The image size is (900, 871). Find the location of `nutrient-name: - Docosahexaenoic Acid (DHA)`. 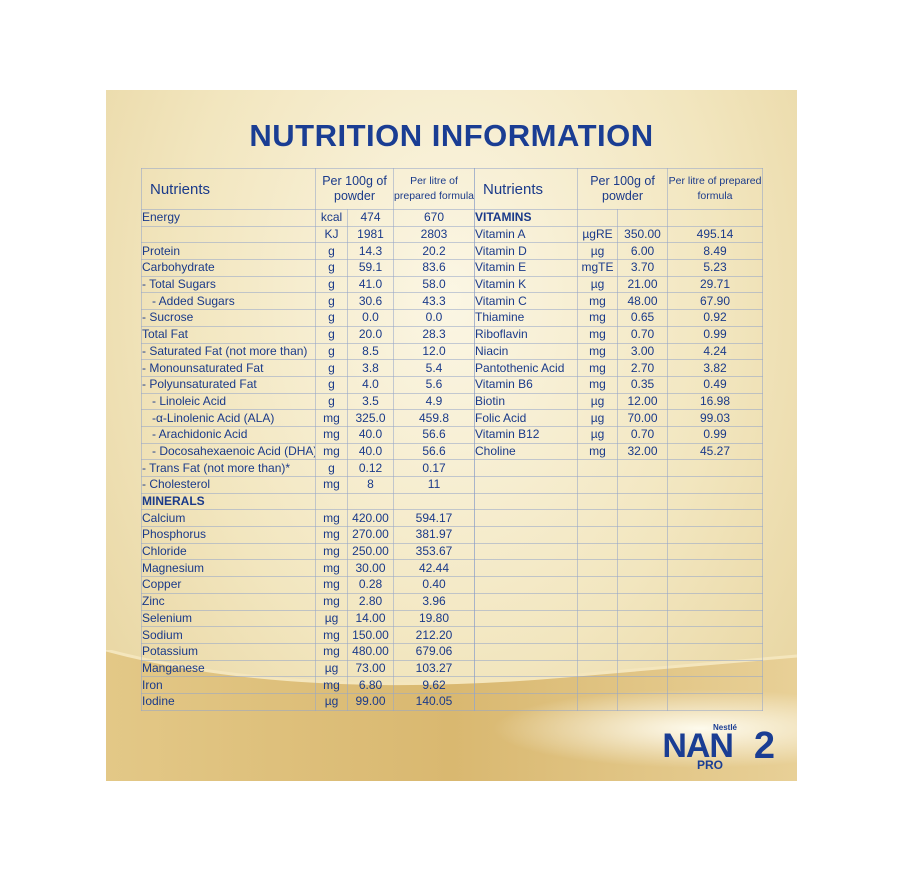

nutrient-name: - Docosahexaenoic Acid (DHA) is located at coordinates (228, 451).